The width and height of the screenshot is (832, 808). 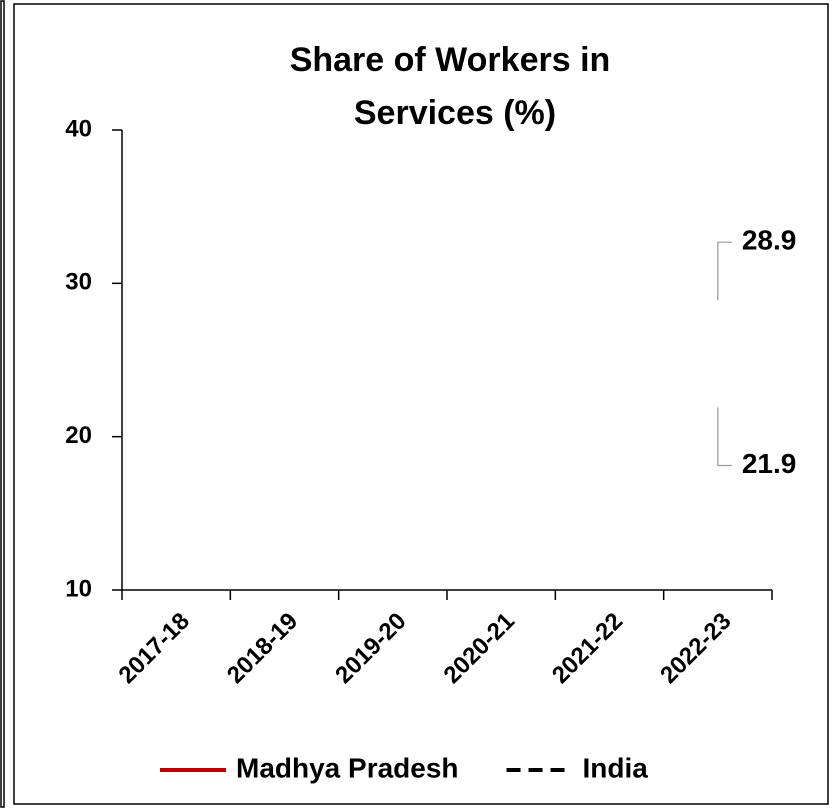 What do you see at coordinates (695, 648) in the screenshot?
I see `x-tick-label: 2022-23` at bounding box center [695, 648].